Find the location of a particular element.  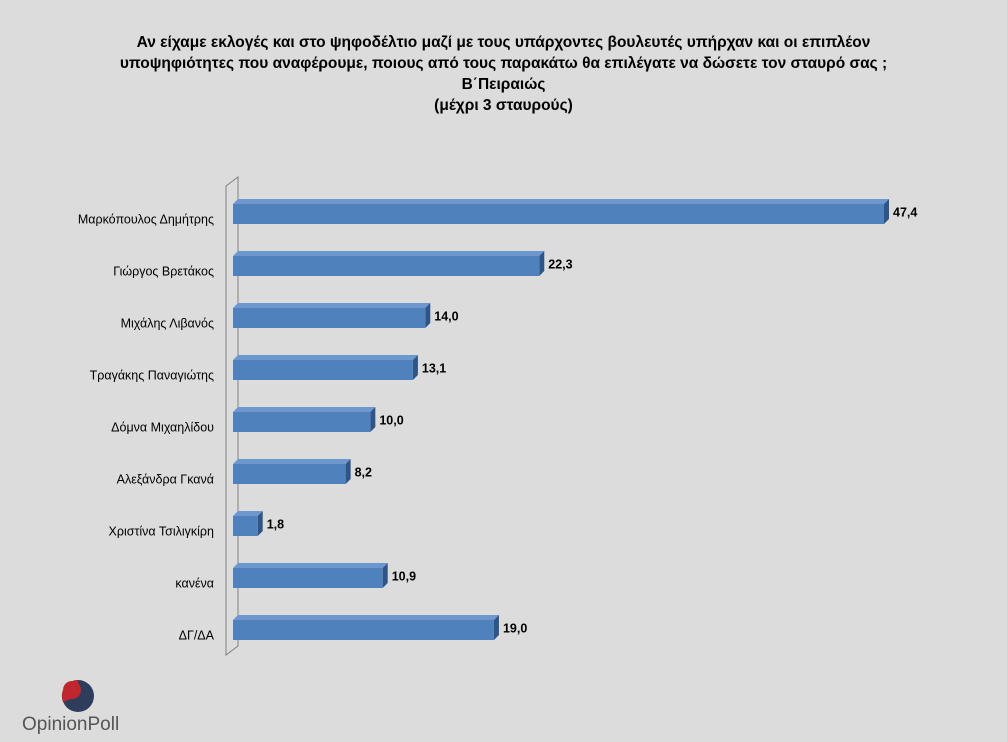

opinionpoll-logo: OpinionPoll is located at coordinates (82, 706).